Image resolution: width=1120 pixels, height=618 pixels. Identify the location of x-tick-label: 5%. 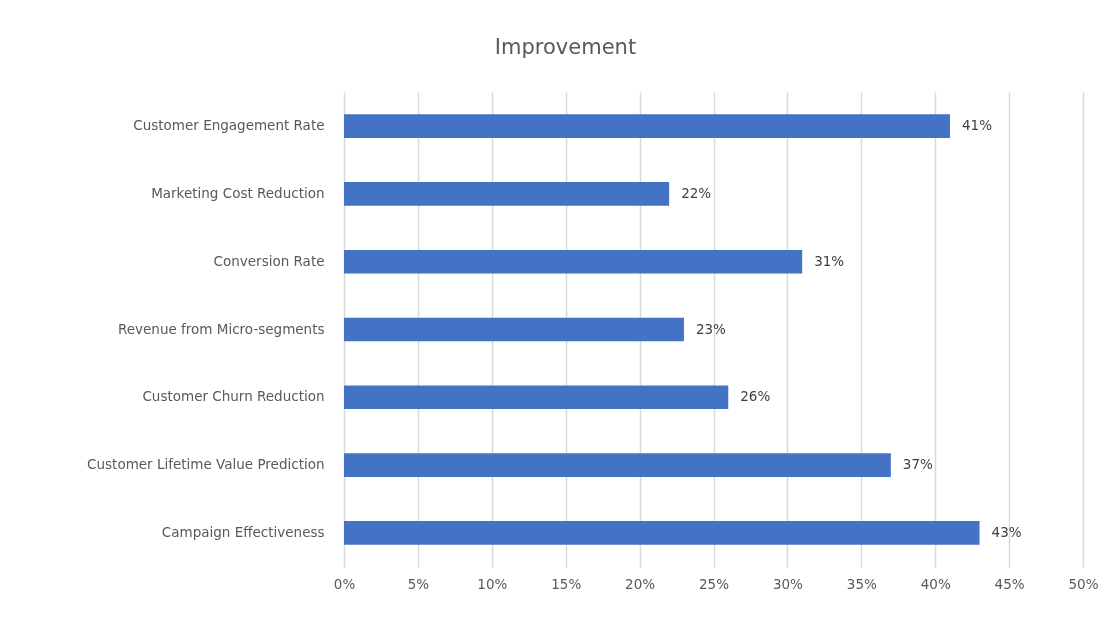
(418, 583).